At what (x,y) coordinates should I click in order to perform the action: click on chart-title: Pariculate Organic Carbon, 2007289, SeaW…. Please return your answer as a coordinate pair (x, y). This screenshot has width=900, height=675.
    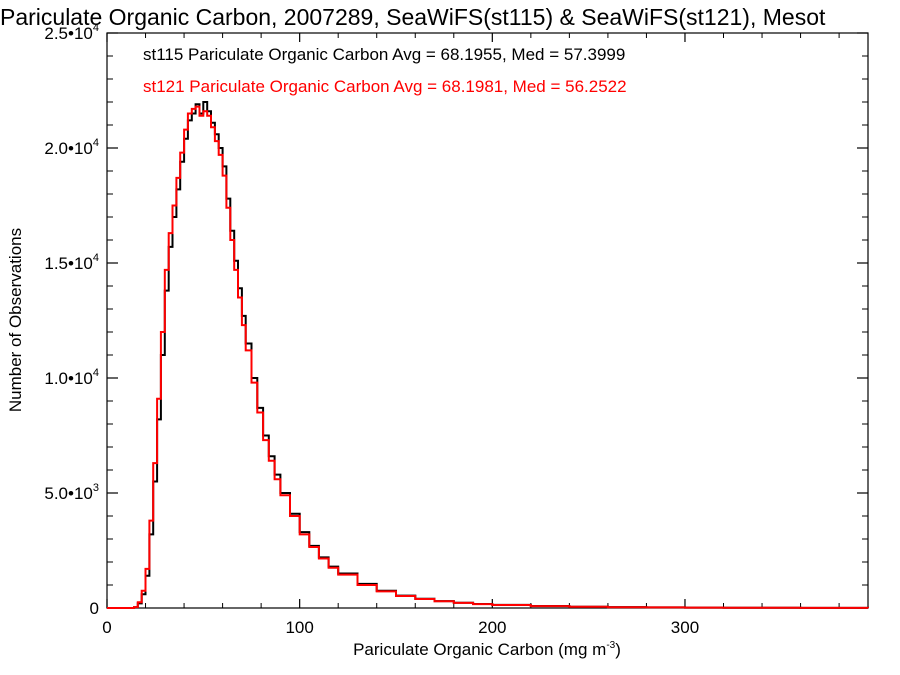
    Looking at the image, I should click on (413, 17).